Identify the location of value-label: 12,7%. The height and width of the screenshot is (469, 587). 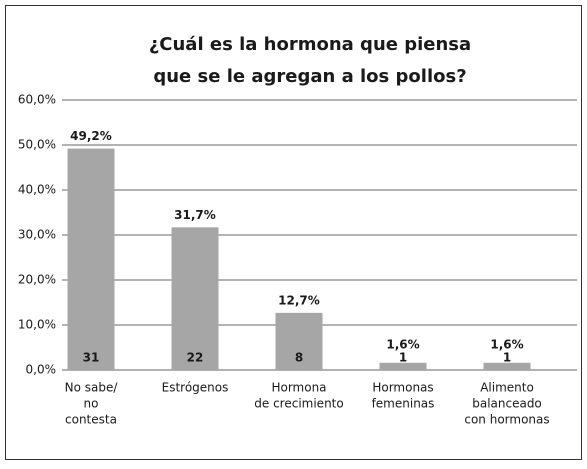
(299, 300).